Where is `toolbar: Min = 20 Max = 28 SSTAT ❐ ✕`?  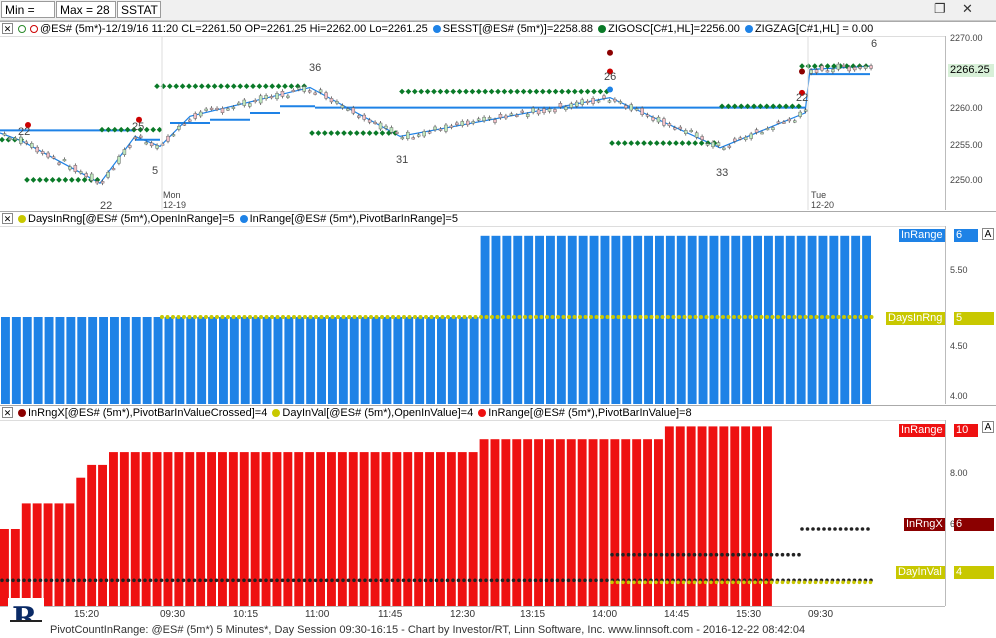 toolbar: Min = 20 Max = 28 SSTAT ❐ ✕ is located at coordinates (498, 17).